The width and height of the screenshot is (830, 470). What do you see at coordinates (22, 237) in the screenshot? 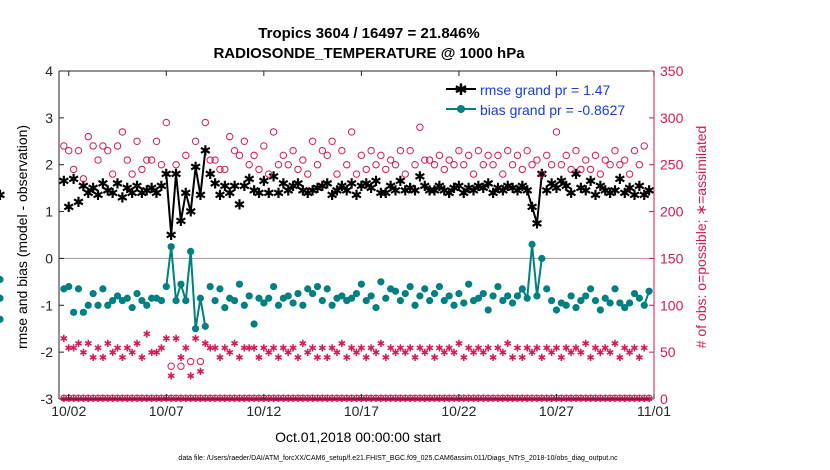
I see `y-axis-label: rmse and bias (model - observation)` at bounding box center [22, 237].